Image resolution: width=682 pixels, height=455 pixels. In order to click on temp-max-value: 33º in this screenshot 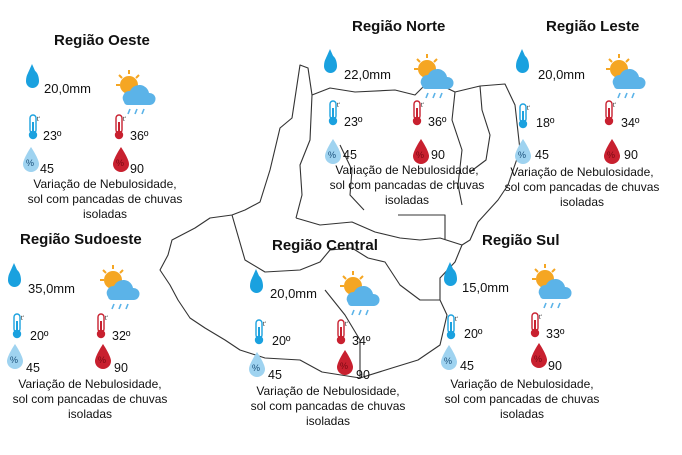, I will do `click(555, 334)`.